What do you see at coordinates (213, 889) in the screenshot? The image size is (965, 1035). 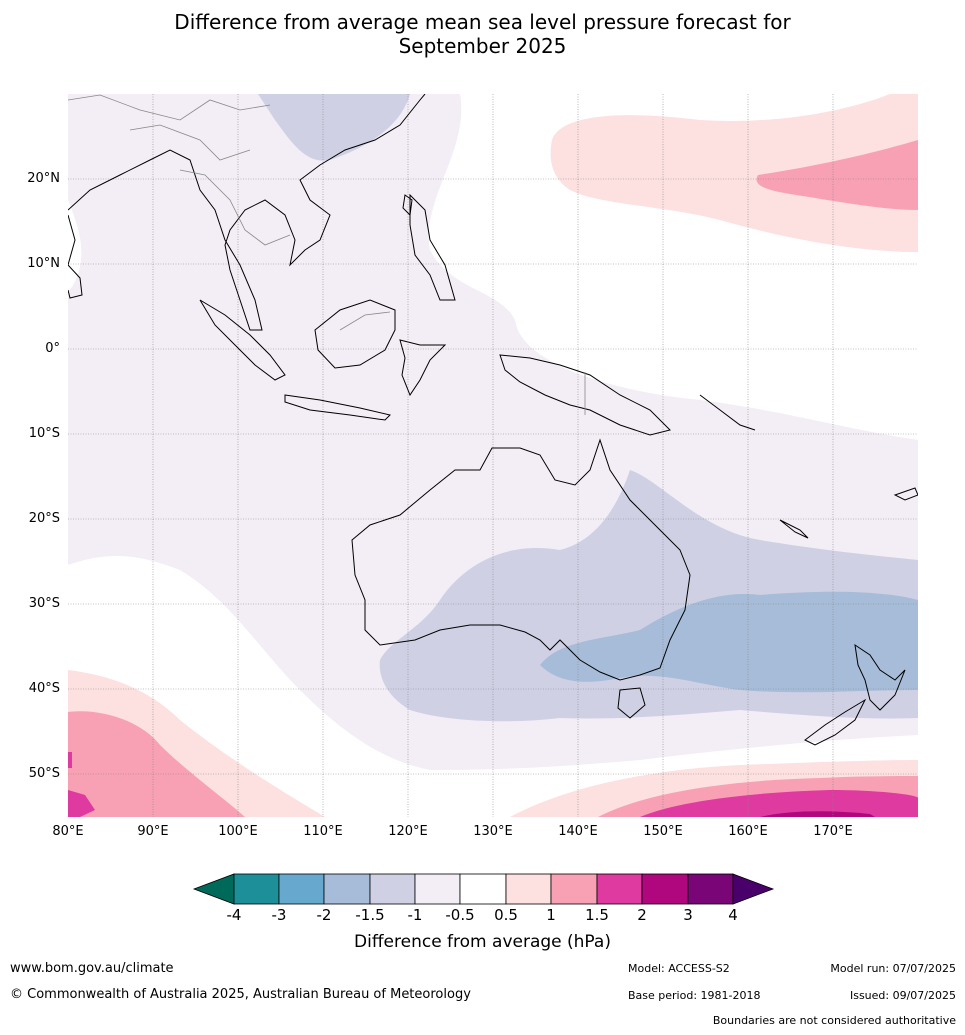 I see `colorbar-extend-low` at bounding box center [213, 889].